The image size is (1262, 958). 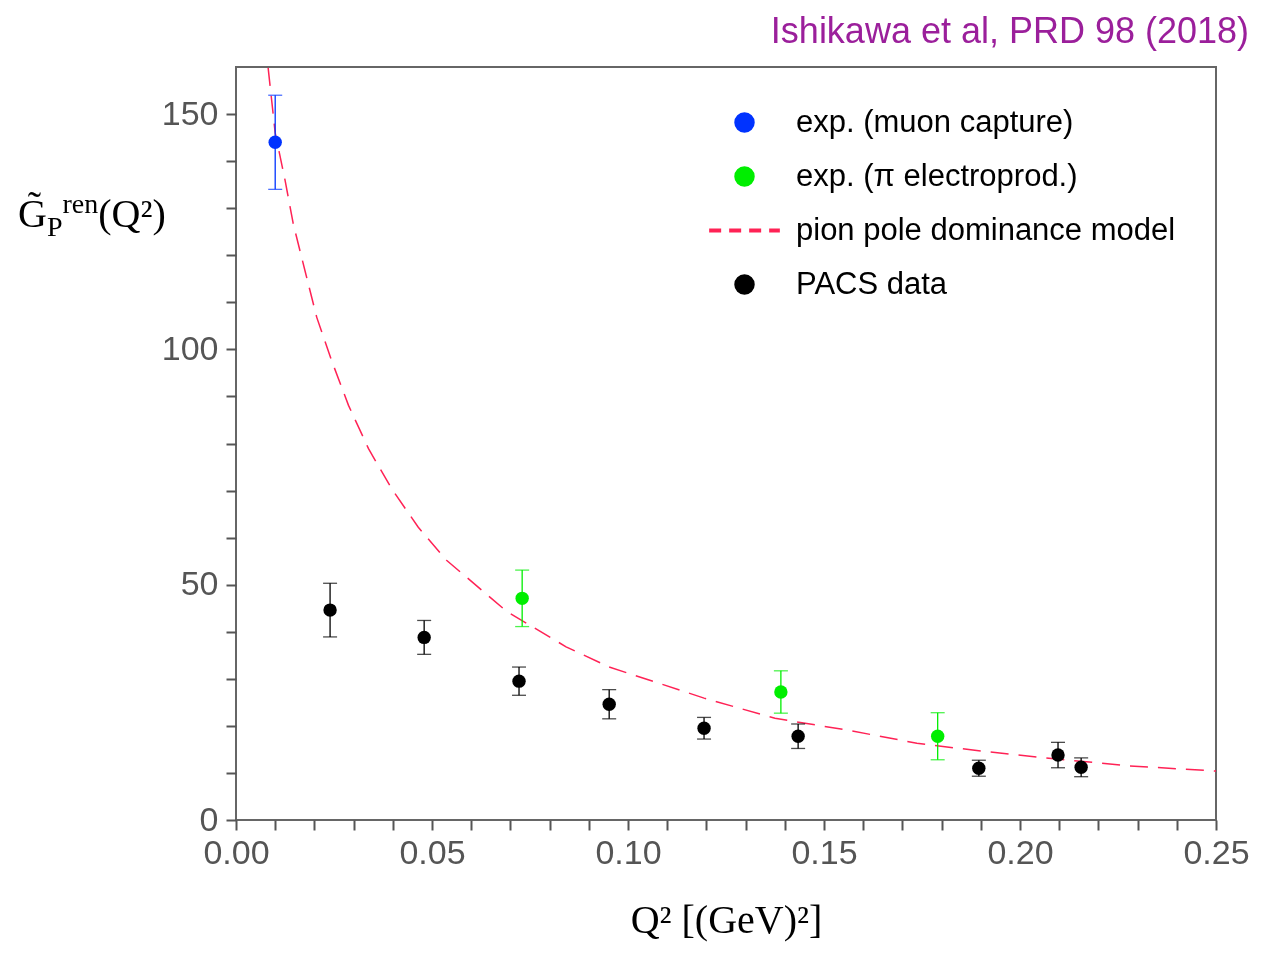 What do you see at coordinates (1216, 851) in the screenshot?
I see `x-tick-label: 0.25` at bounding box center [1216, 851].